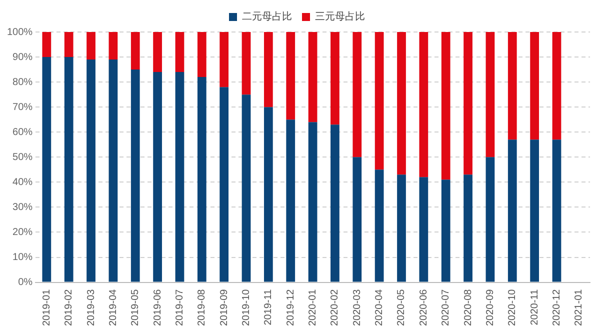  What do you see at coordinates (340, 16) in the screenshot?
I see `legend-label: 三元母占比` at bounding box center [340, 16].